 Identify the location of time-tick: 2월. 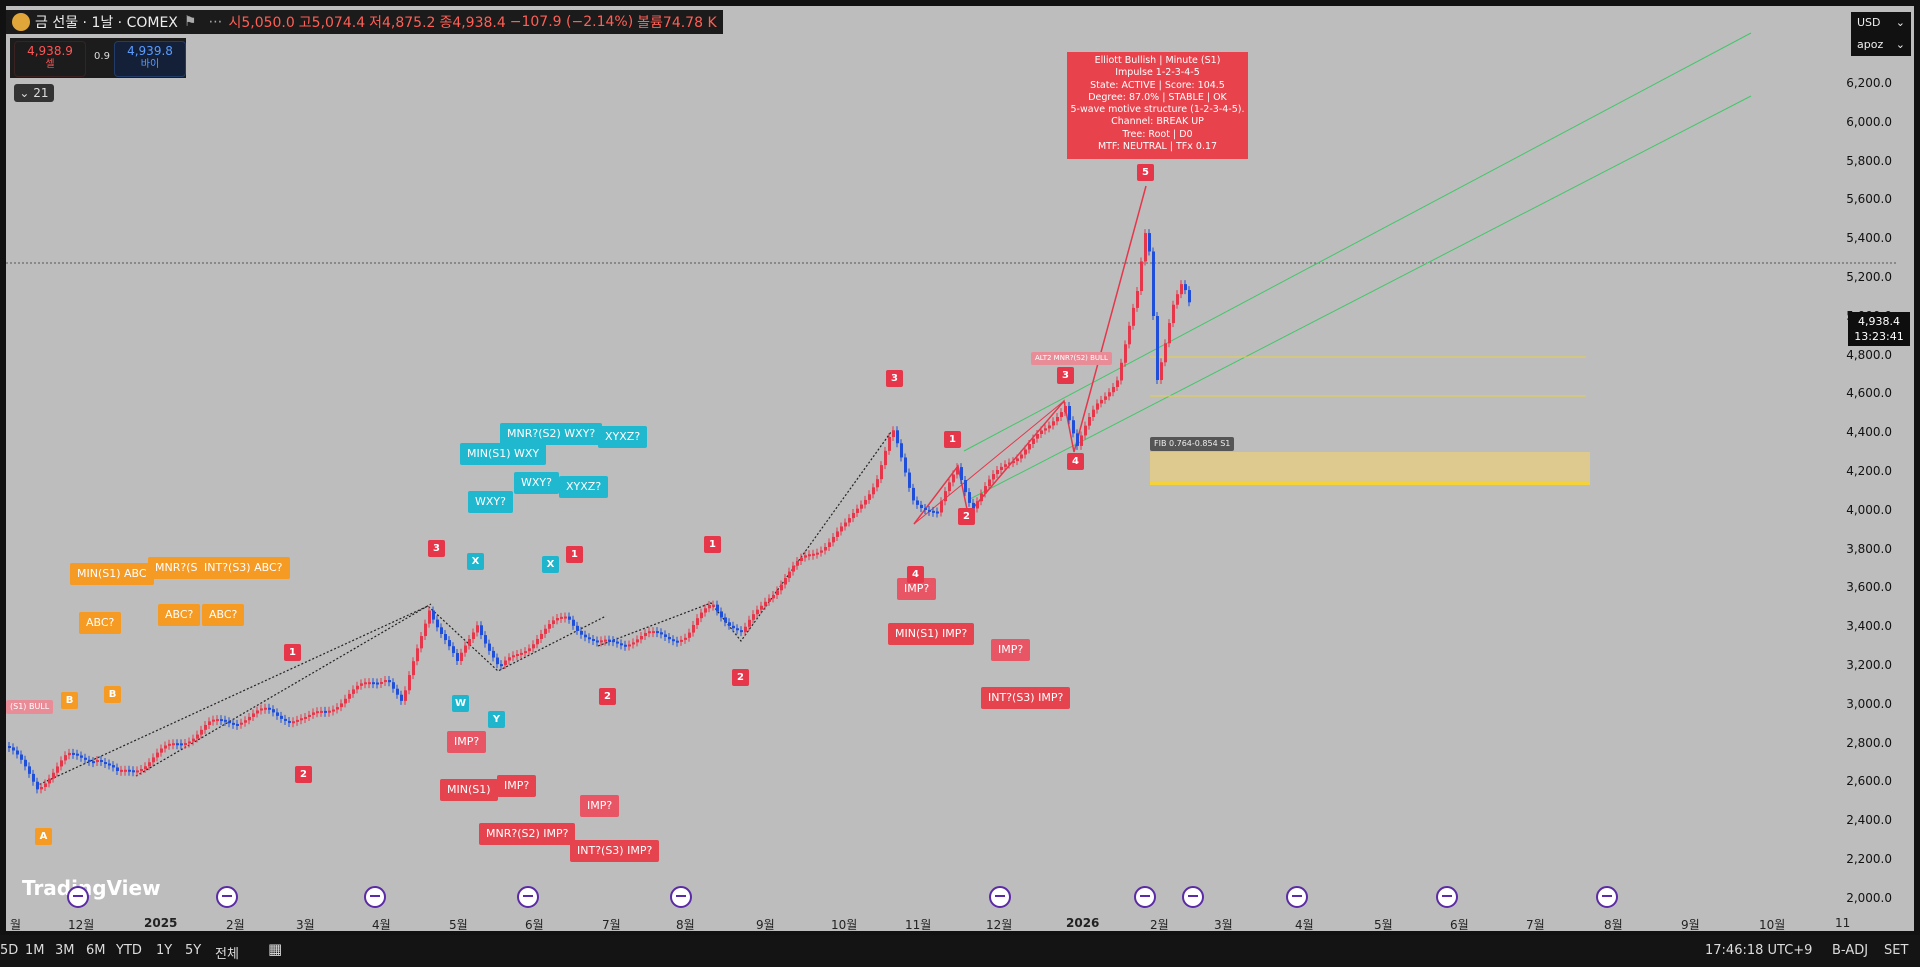
(235, 924).